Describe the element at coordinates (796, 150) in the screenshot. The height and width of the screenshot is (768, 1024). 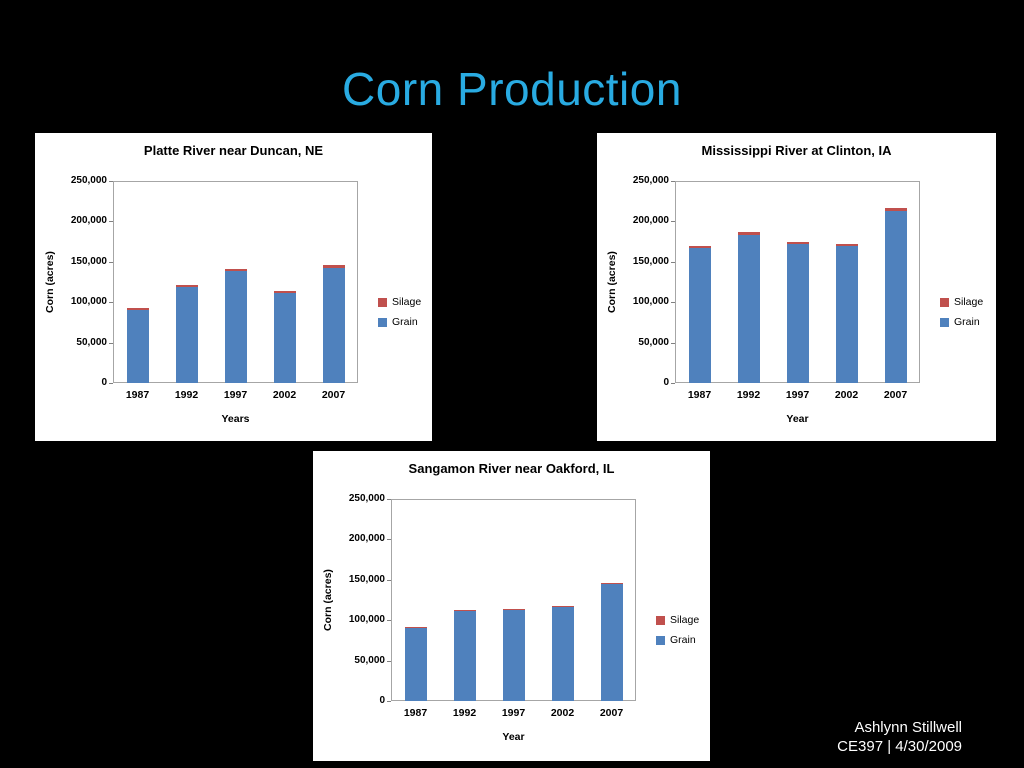
I see `chart-title: Mississippi River at Clinton, IA` at that location.